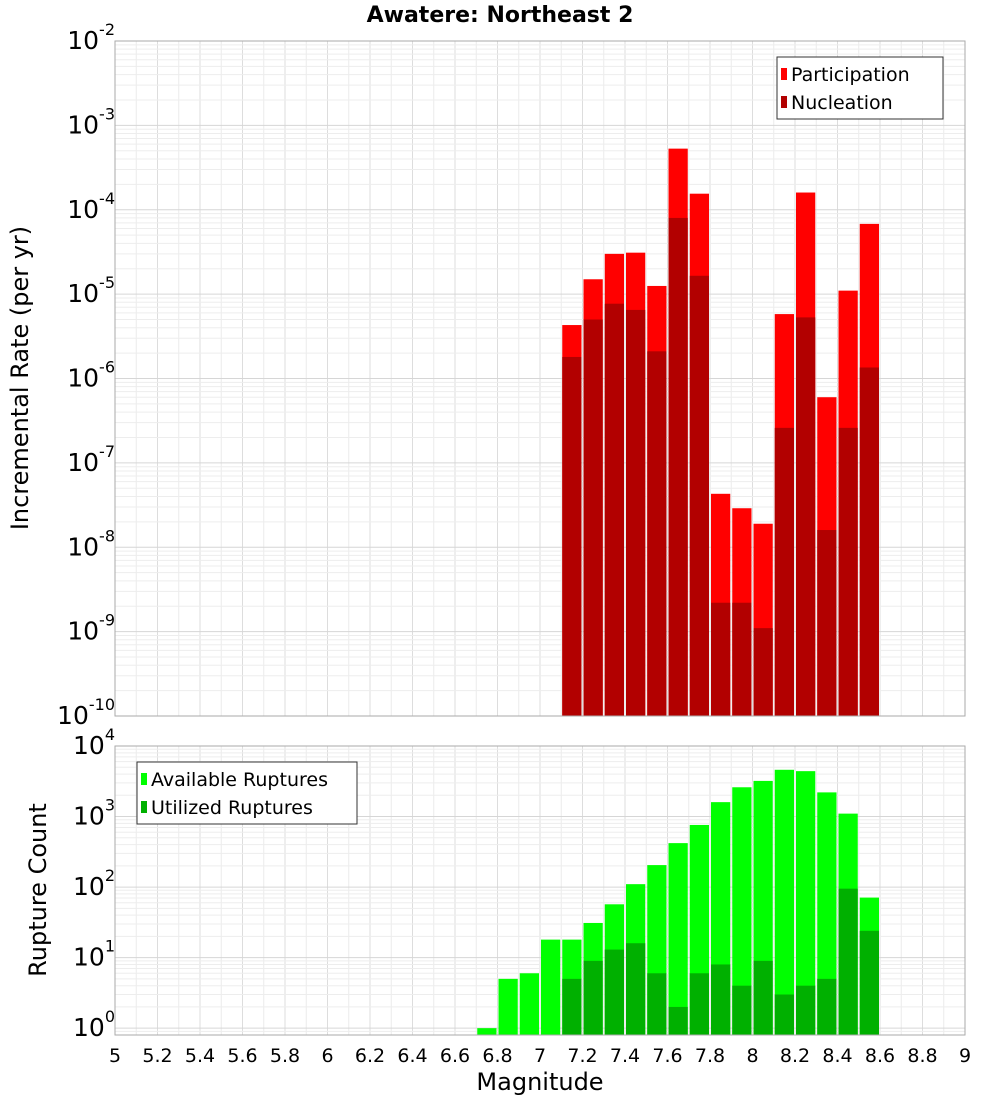 The image size is (1000, 1100). Describe the element at coordinates (115, 1056) in the screenshot. I see `x-tick-label: 5` at that location.